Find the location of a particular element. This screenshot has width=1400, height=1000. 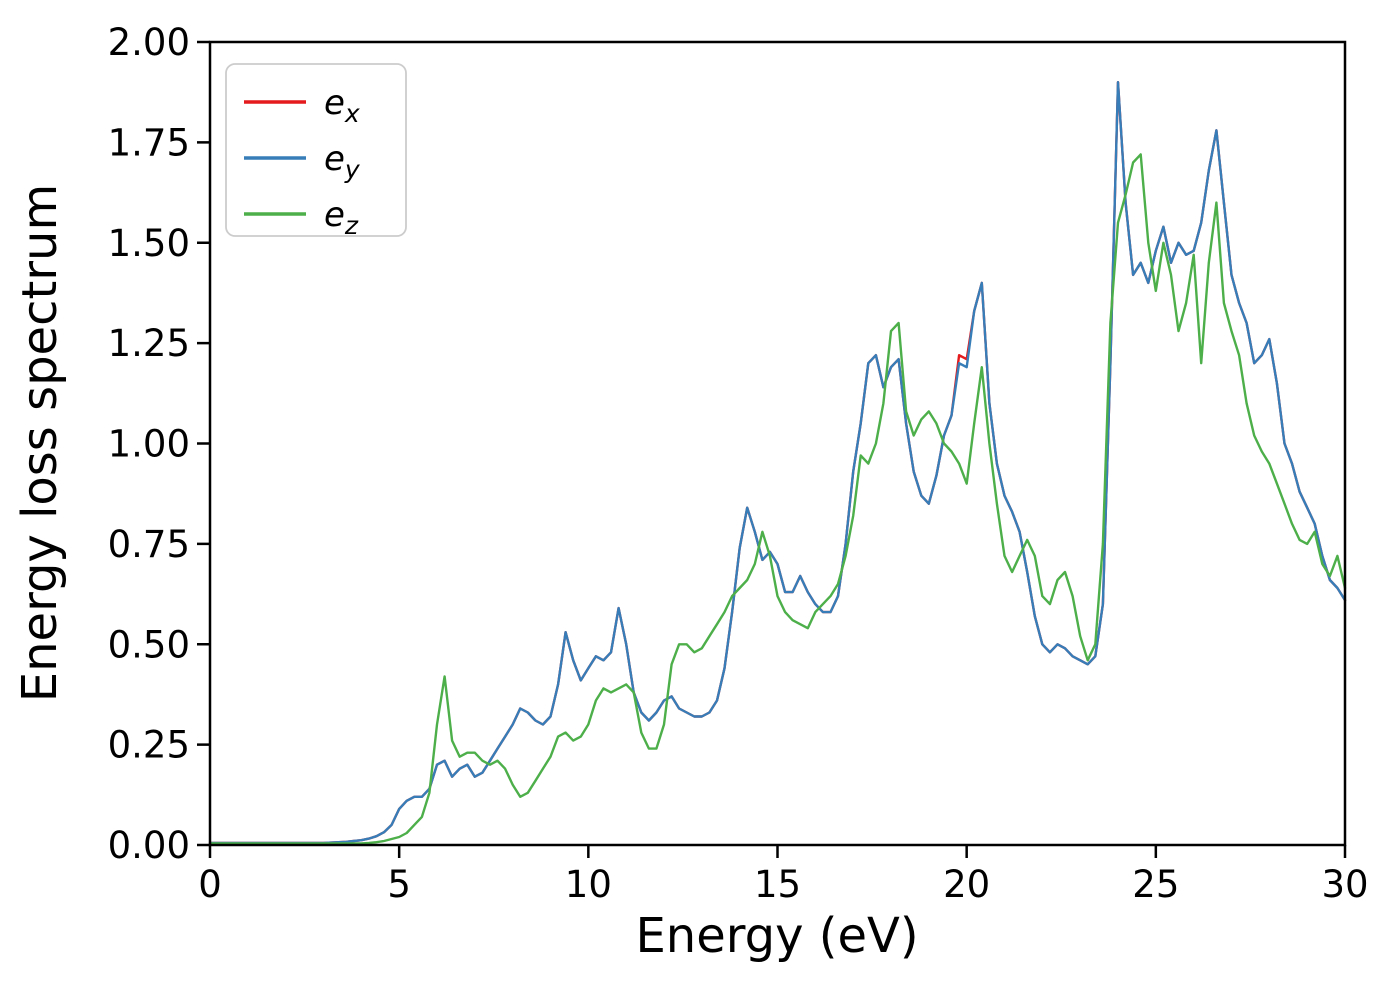

x-tick-label: 15 is located at coordinates (777, 884).